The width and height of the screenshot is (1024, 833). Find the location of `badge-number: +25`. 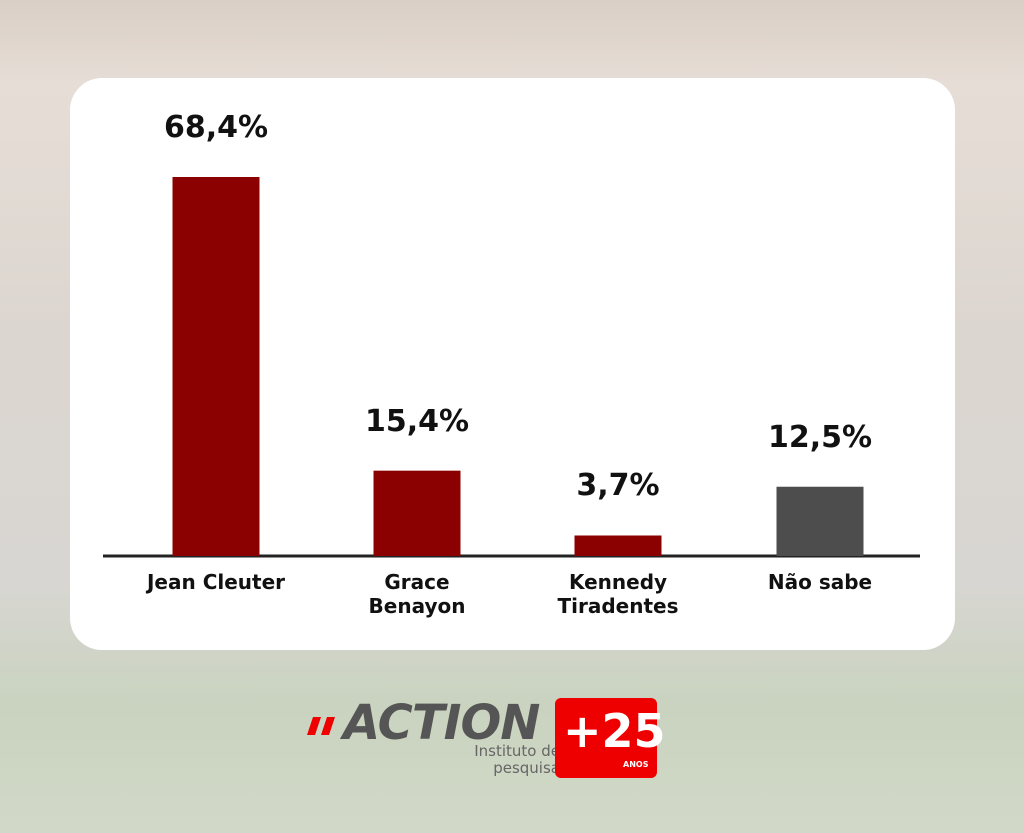

badge-number: +25 is located at coordinates (614, 731).